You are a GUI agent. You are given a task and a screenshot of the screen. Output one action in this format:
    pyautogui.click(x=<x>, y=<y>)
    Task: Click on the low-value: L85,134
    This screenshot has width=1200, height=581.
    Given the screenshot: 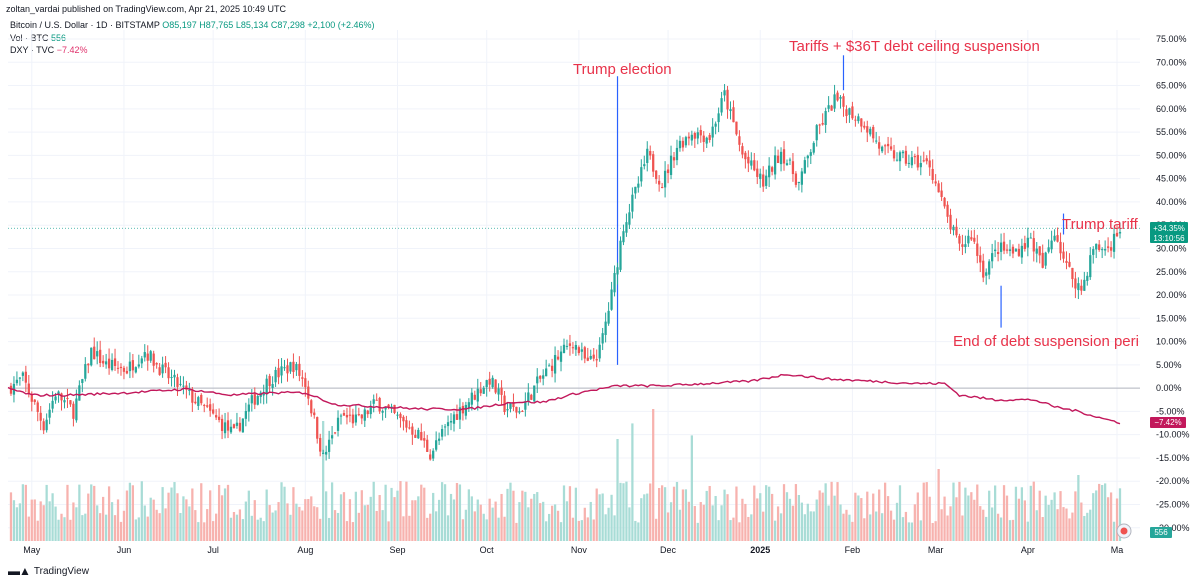 What is the action you would take?
    pyautogui.click(x=252, y=25)
    